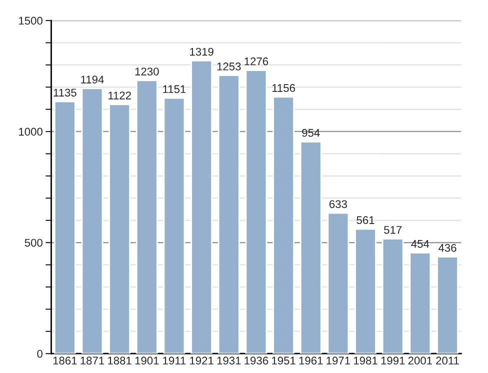  Describe the element at coordinates (284, 360) in the screenshot. I see `x-tick-label: 1951` at that location.